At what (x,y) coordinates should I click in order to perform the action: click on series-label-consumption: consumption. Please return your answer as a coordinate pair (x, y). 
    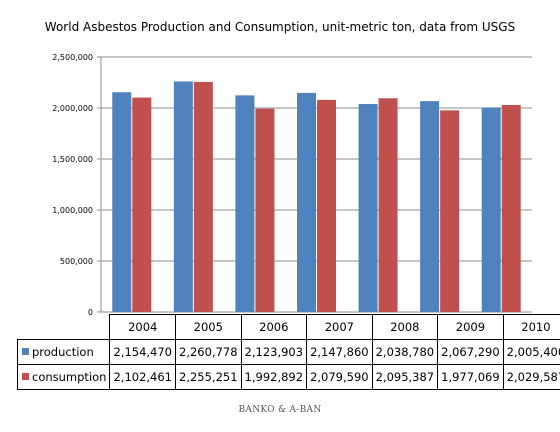
    Looking at the image, I should click on (63, 377).